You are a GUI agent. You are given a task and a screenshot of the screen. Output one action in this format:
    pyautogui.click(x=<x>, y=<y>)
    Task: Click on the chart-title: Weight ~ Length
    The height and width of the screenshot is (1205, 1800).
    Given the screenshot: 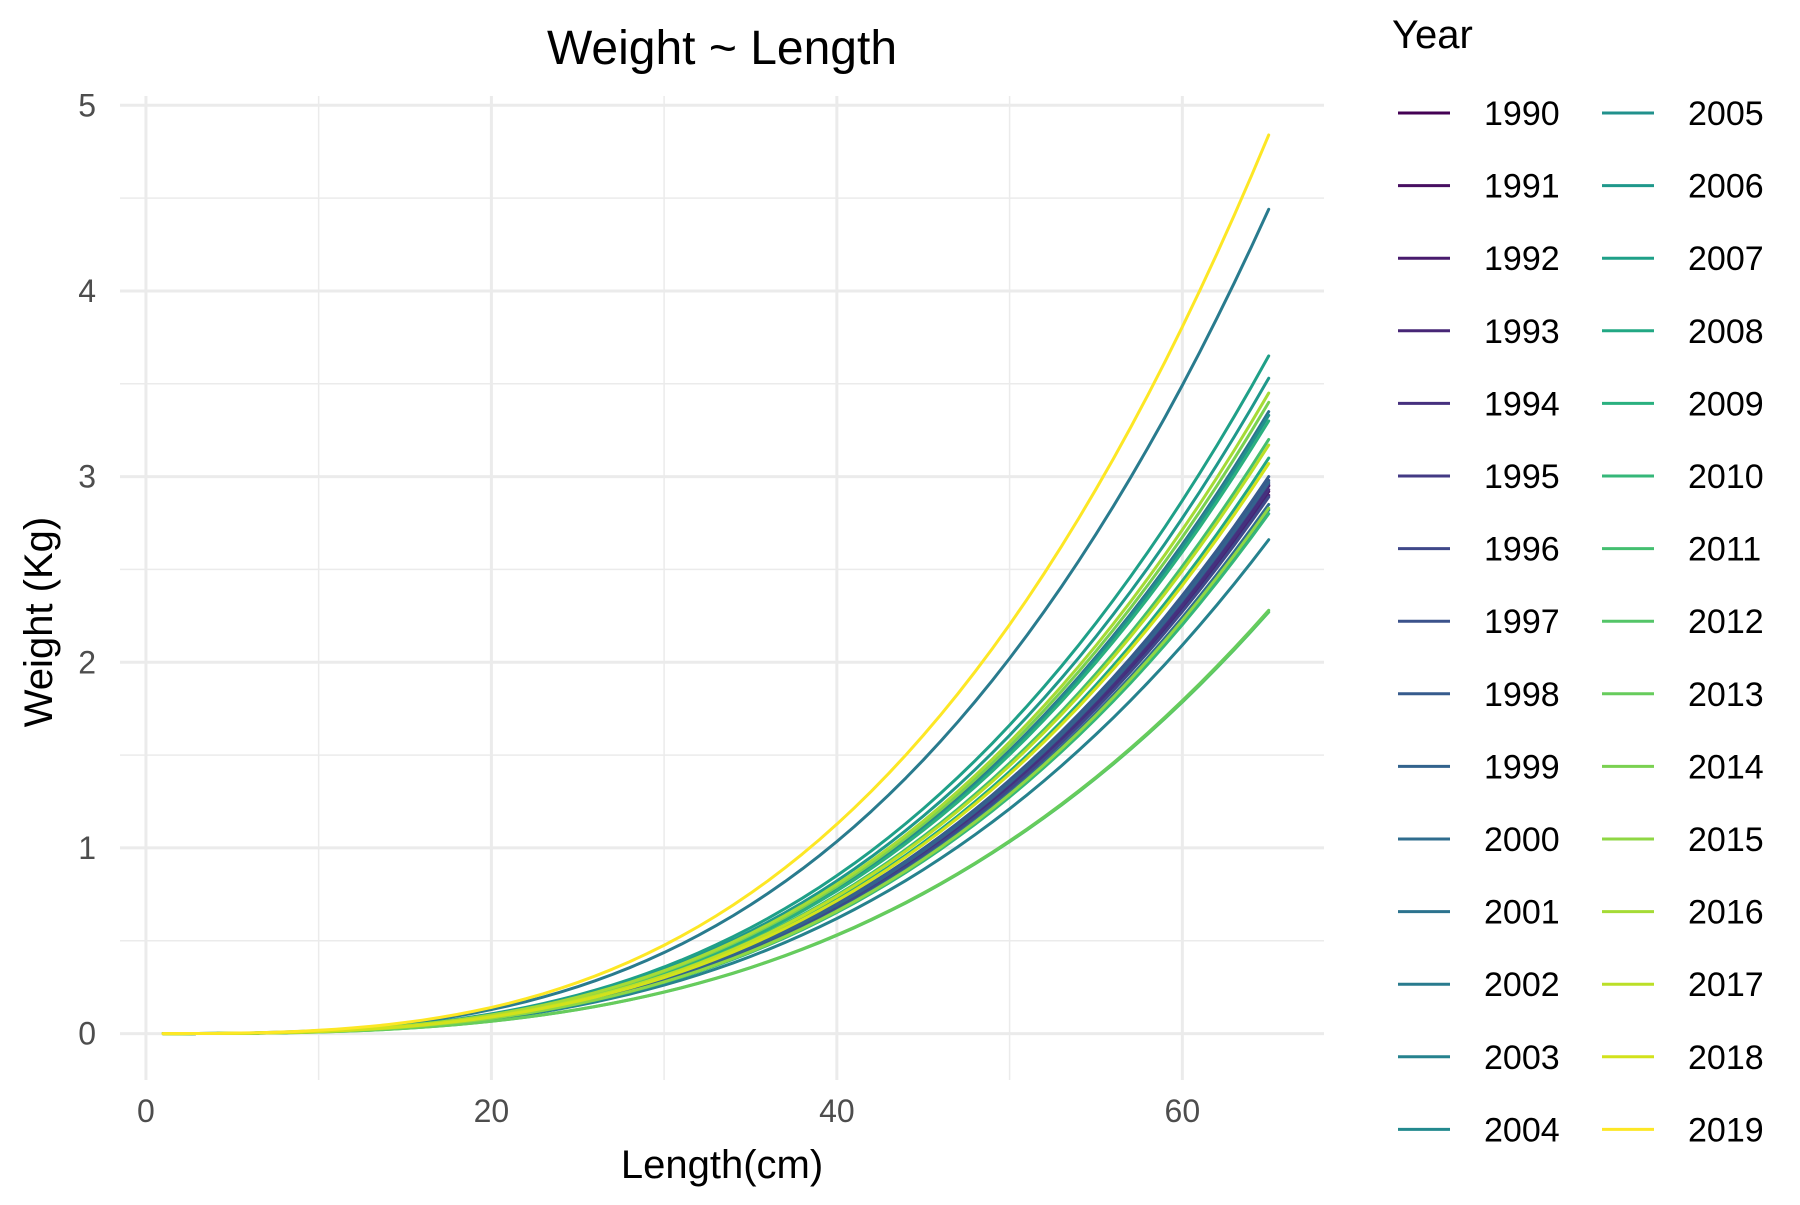 What is the action you would take?
    pyautogui.click(x=722, y=48)
    